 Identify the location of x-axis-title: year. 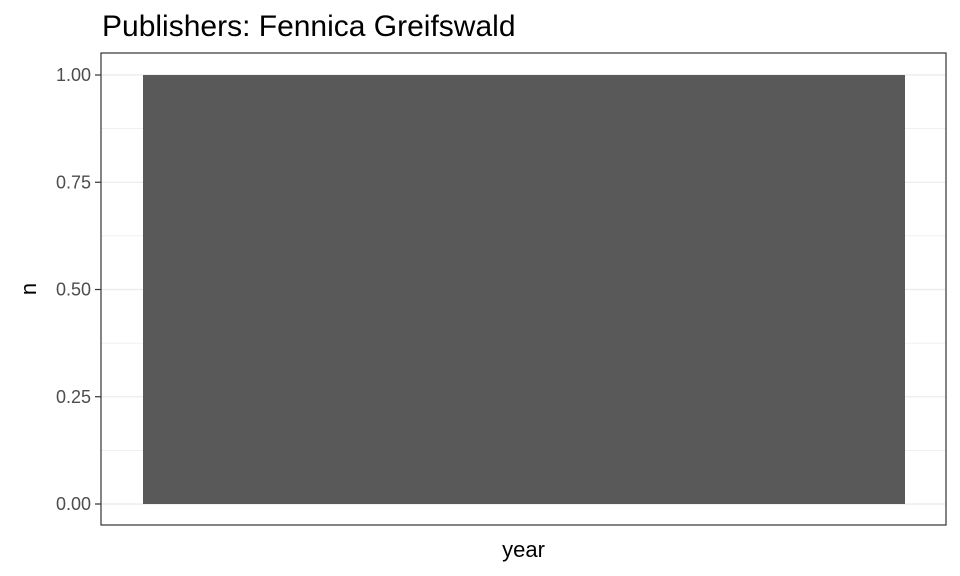
(523, 549).